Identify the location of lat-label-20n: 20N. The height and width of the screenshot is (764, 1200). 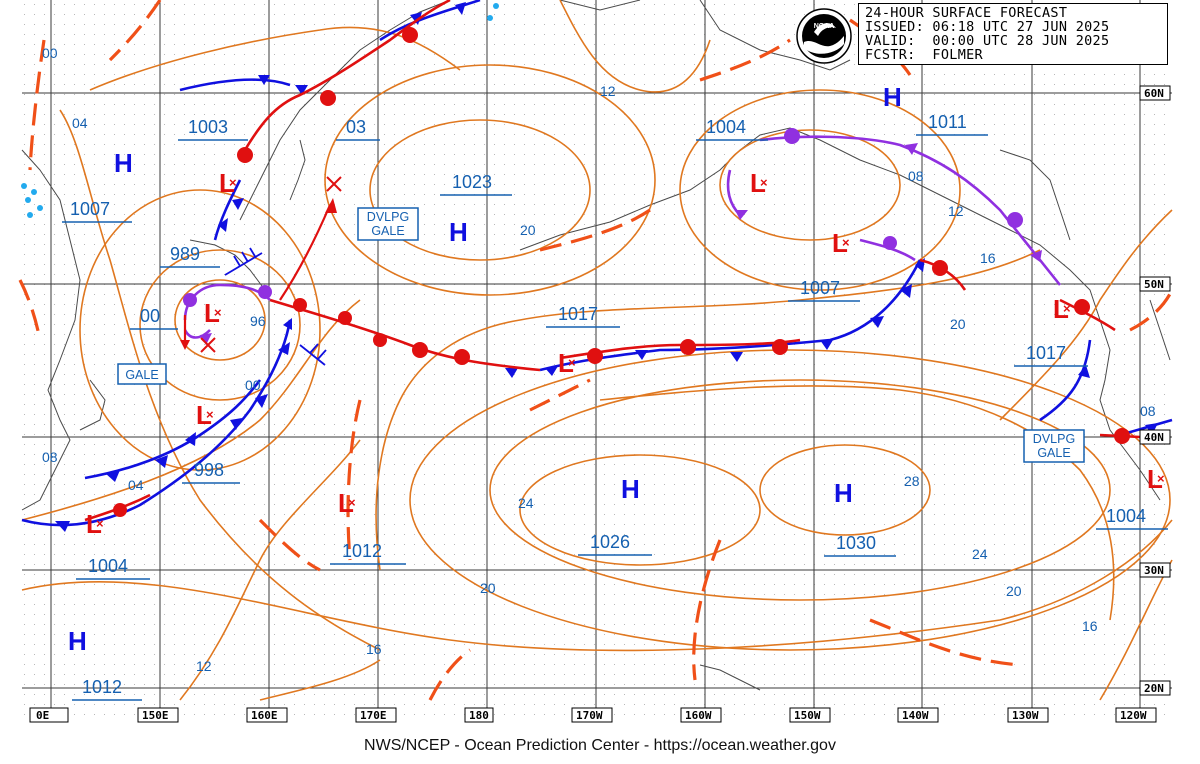
(1154, 688).